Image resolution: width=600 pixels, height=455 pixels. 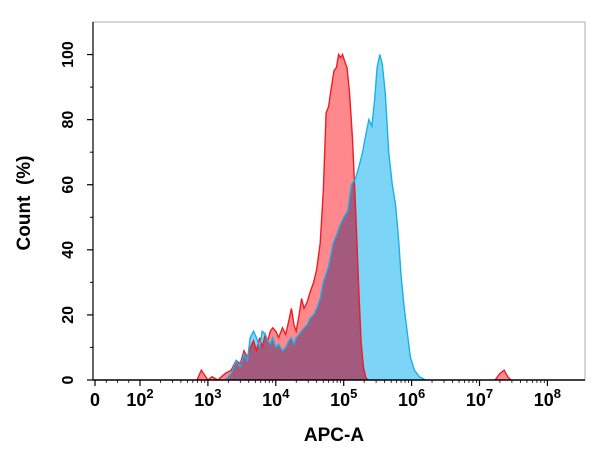 I want to click on y-tick-label: 60, so click(x=68, y=185).